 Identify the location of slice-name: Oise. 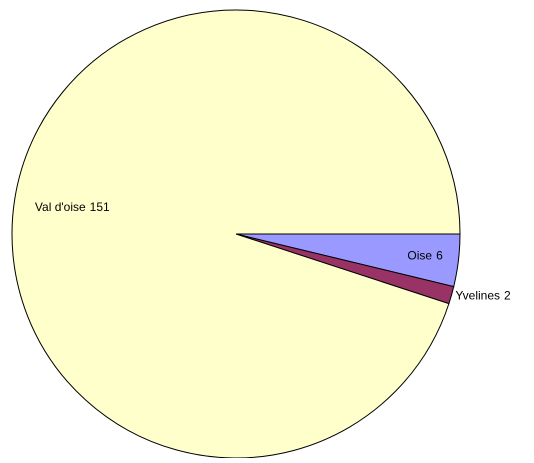
(419, 256).